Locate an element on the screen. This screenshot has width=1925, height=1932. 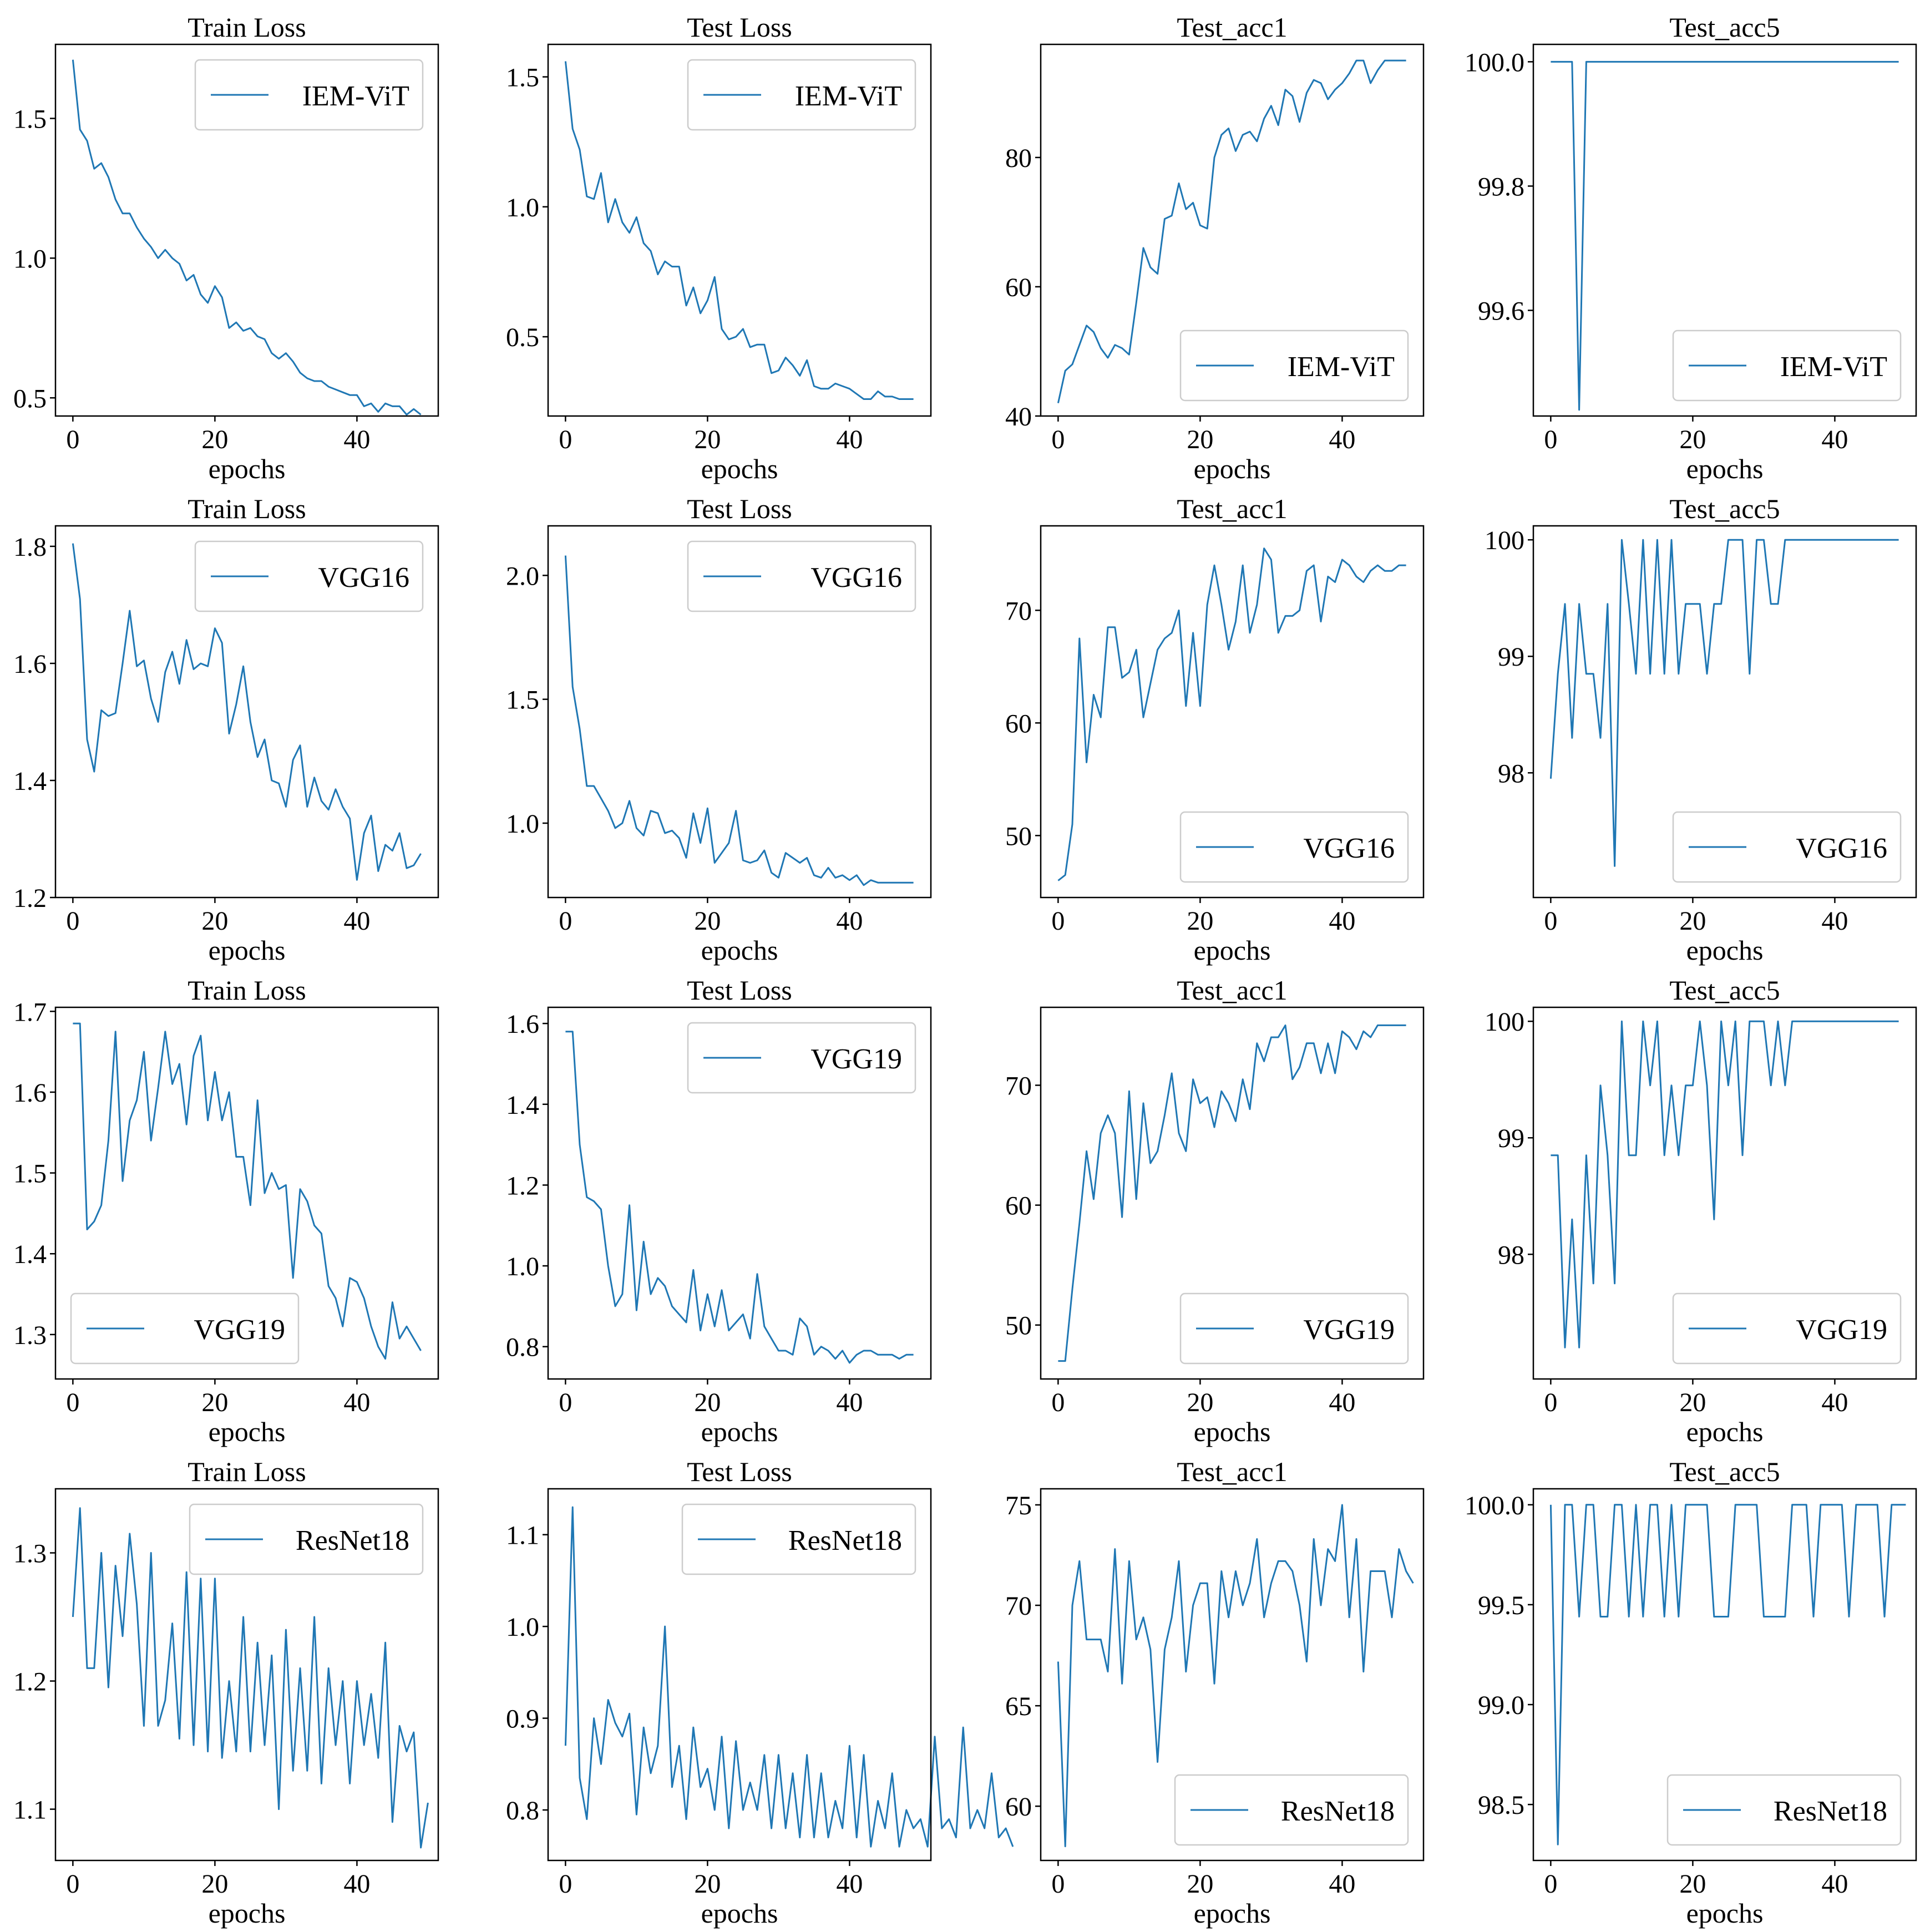
y-tick-label: 1.0 is located at coordinates (522, 1627).